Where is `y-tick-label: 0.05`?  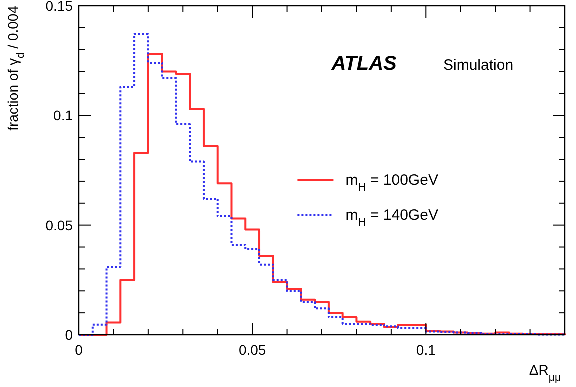 y-tick-label: 0.05 is located at coordinates (60, 225).